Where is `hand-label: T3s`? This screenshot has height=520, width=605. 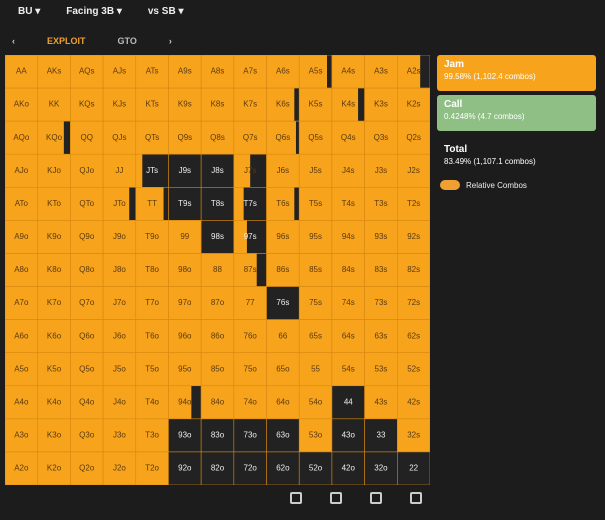 hand-label: T3s is located at coordinates (380, 203).